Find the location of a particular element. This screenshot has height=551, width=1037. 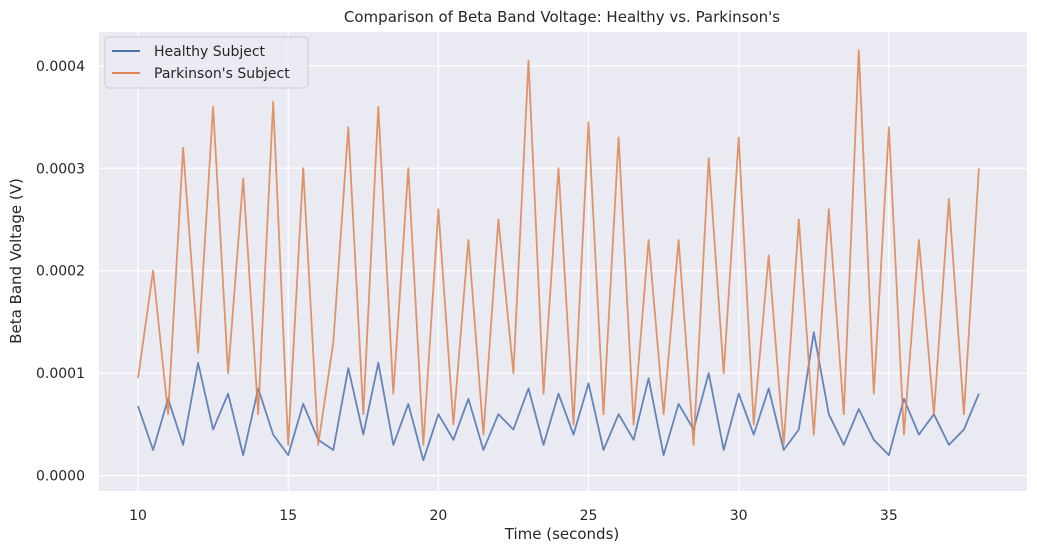

y-tick-label: 0.0002 is located at coordinates (60, 272).